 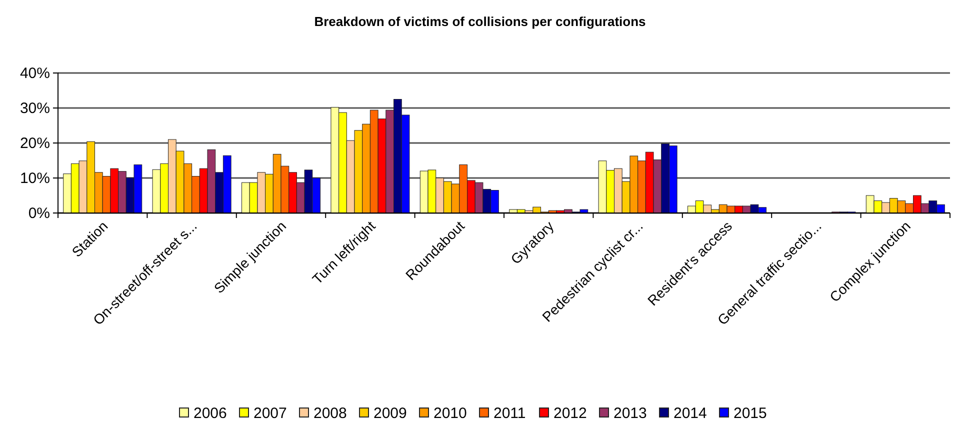 I want to click on y-tick-label: 30%, so click(x=35, y=108).